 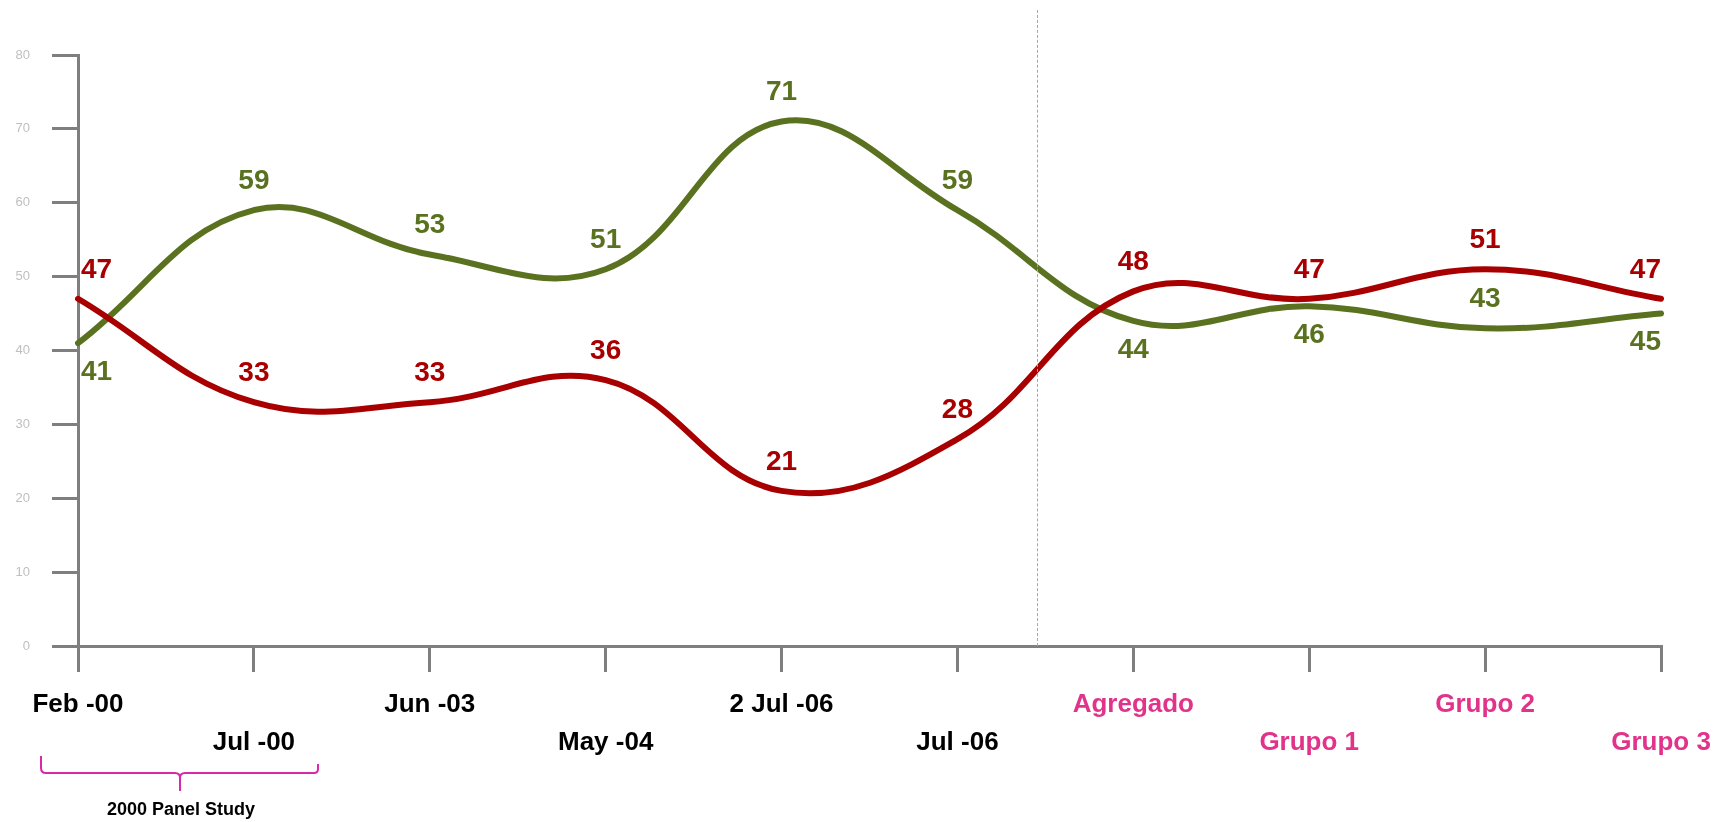 I want to click on data-label: 43, so click(x=1485, y=298).